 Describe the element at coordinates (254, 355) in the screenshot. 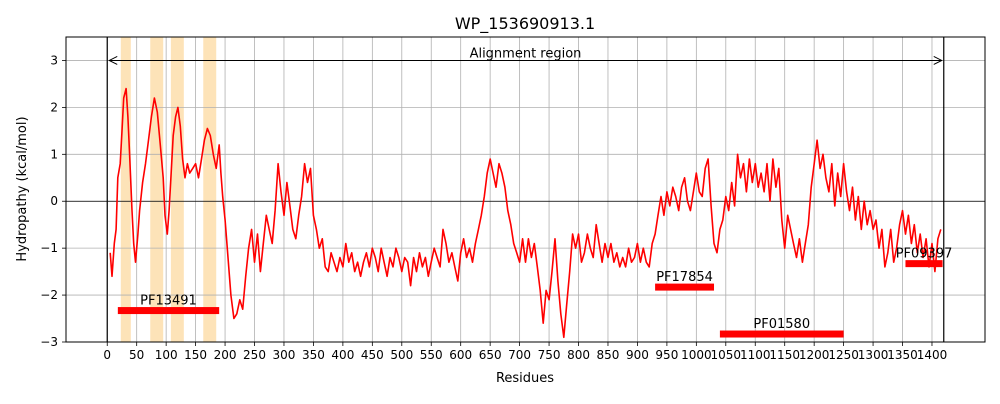

I see `x-tick-label: 250` at that location.